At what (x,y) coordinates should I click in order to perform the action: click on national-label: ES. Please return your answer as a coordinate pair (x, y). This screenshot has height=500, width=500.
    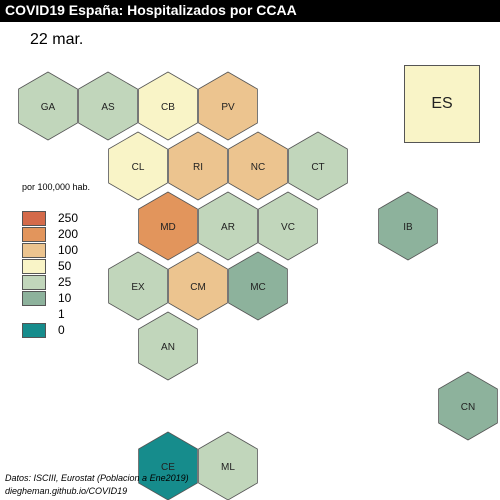
    Looking at the image, I should click on (442, 103).